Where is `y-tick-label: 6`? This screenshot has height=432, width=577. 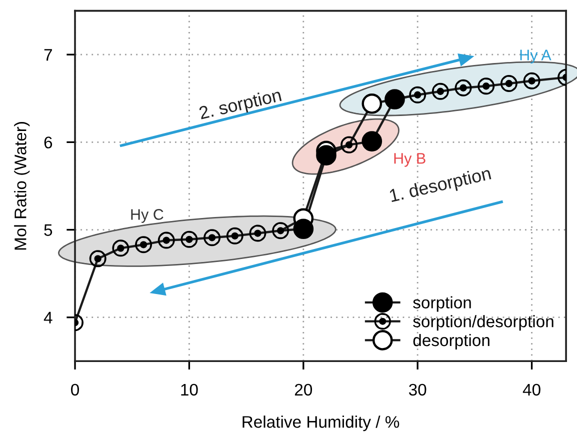
y-tick-label: 6 is located at coordinates (48, 142).